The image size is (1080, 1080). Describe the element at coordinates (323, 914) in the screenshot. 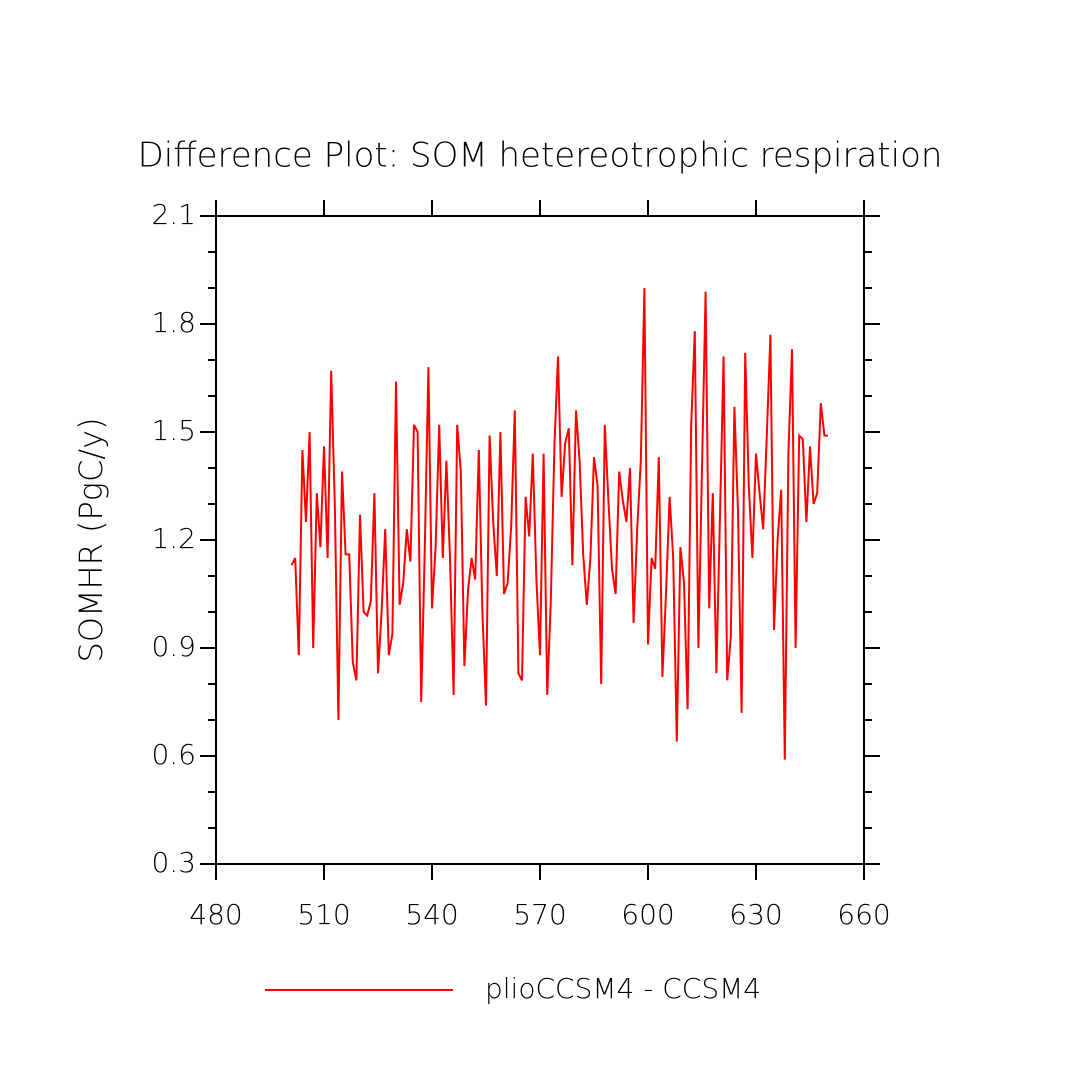

I see `x-tick-label: 510` at that location.